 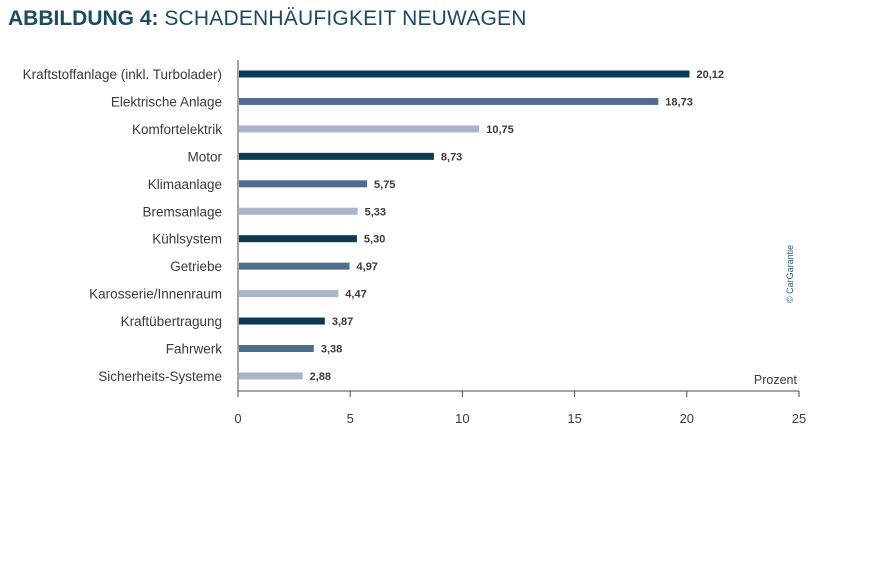 I want to click on chart-title: ABBILDUNG 4: SCHADENHÄUFIGKEIT NEUWAGEN, so click(x=267, y=19).